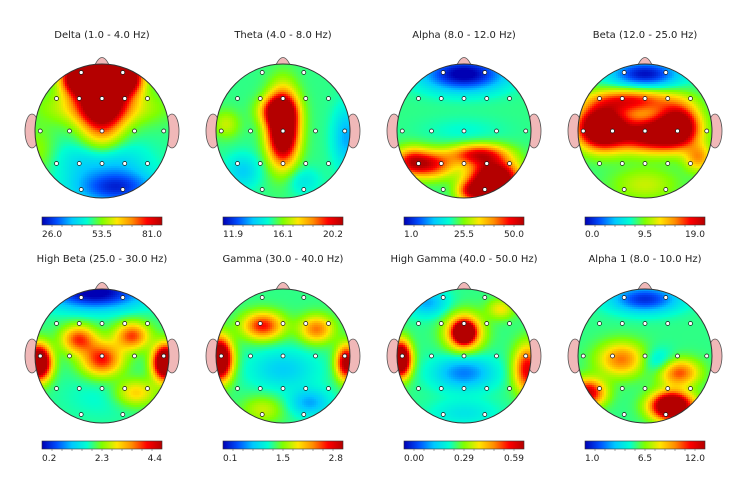  What do you see at coordinates (333, 235) in the screenshot?
I see `colorbar-tick-label: 20.2` at bounding box center [333, 235].